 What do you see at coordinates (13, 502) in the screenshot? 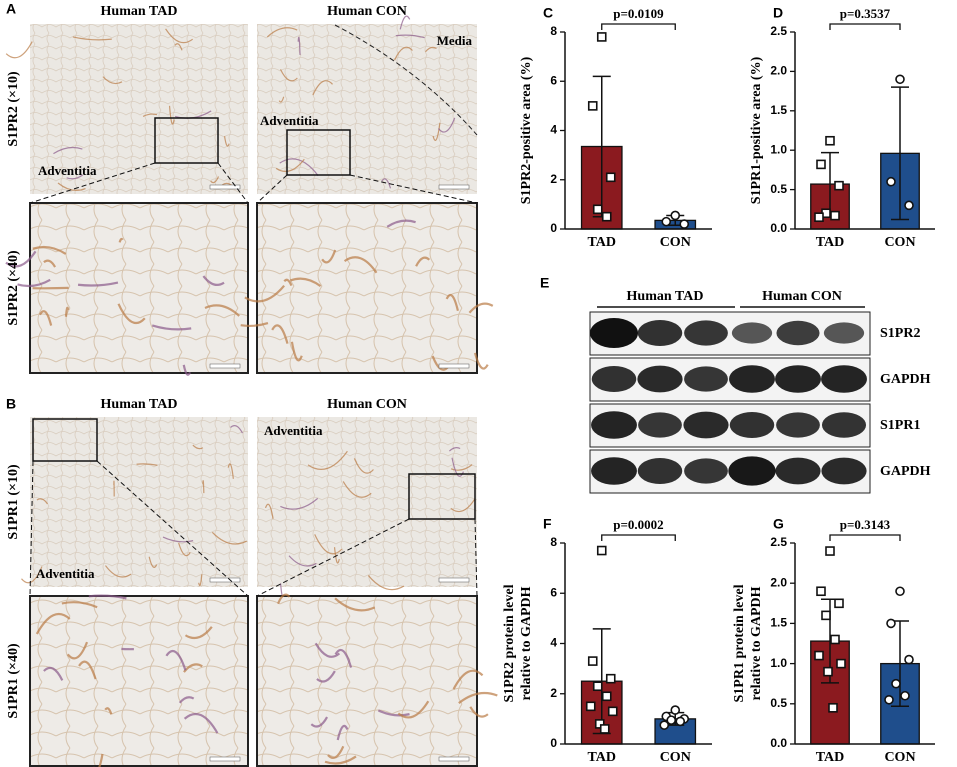
I see `row-title: S1PR1 (×10)` at bounding box center [13, 502].